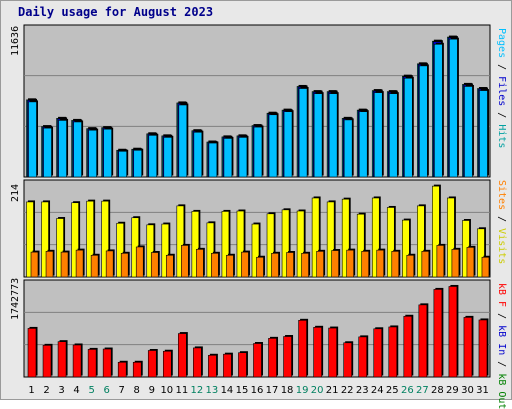  What do you see at coordinates (482, 390) in the screenshot?
I see `x-tick-label: 31` at bounding box center [482, 390].